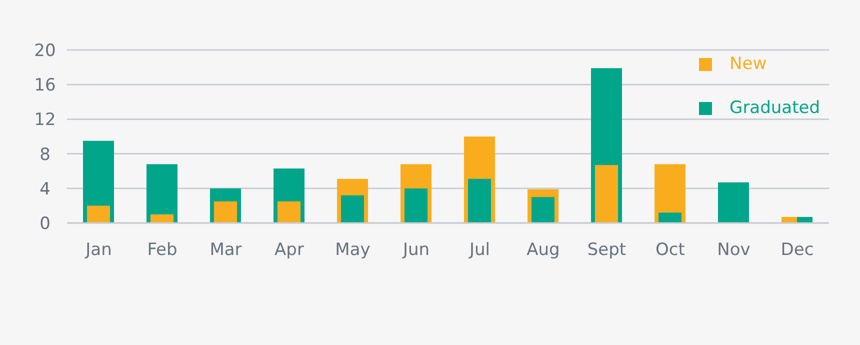 This screenshot has height=345, width=860. I want to click on x-tick-label: Feb, so click(162, 250).